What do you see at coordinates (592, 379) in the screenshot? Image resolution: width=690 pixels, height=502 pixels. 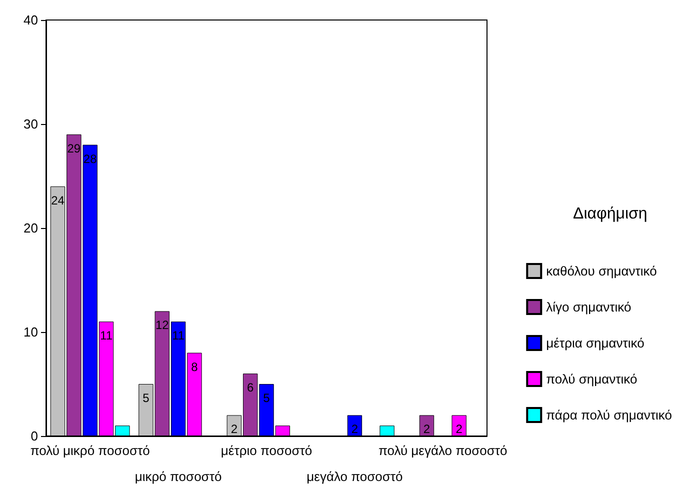 I see `legend-label: πολύ σημαντικό` at bounding box center [592, 379].